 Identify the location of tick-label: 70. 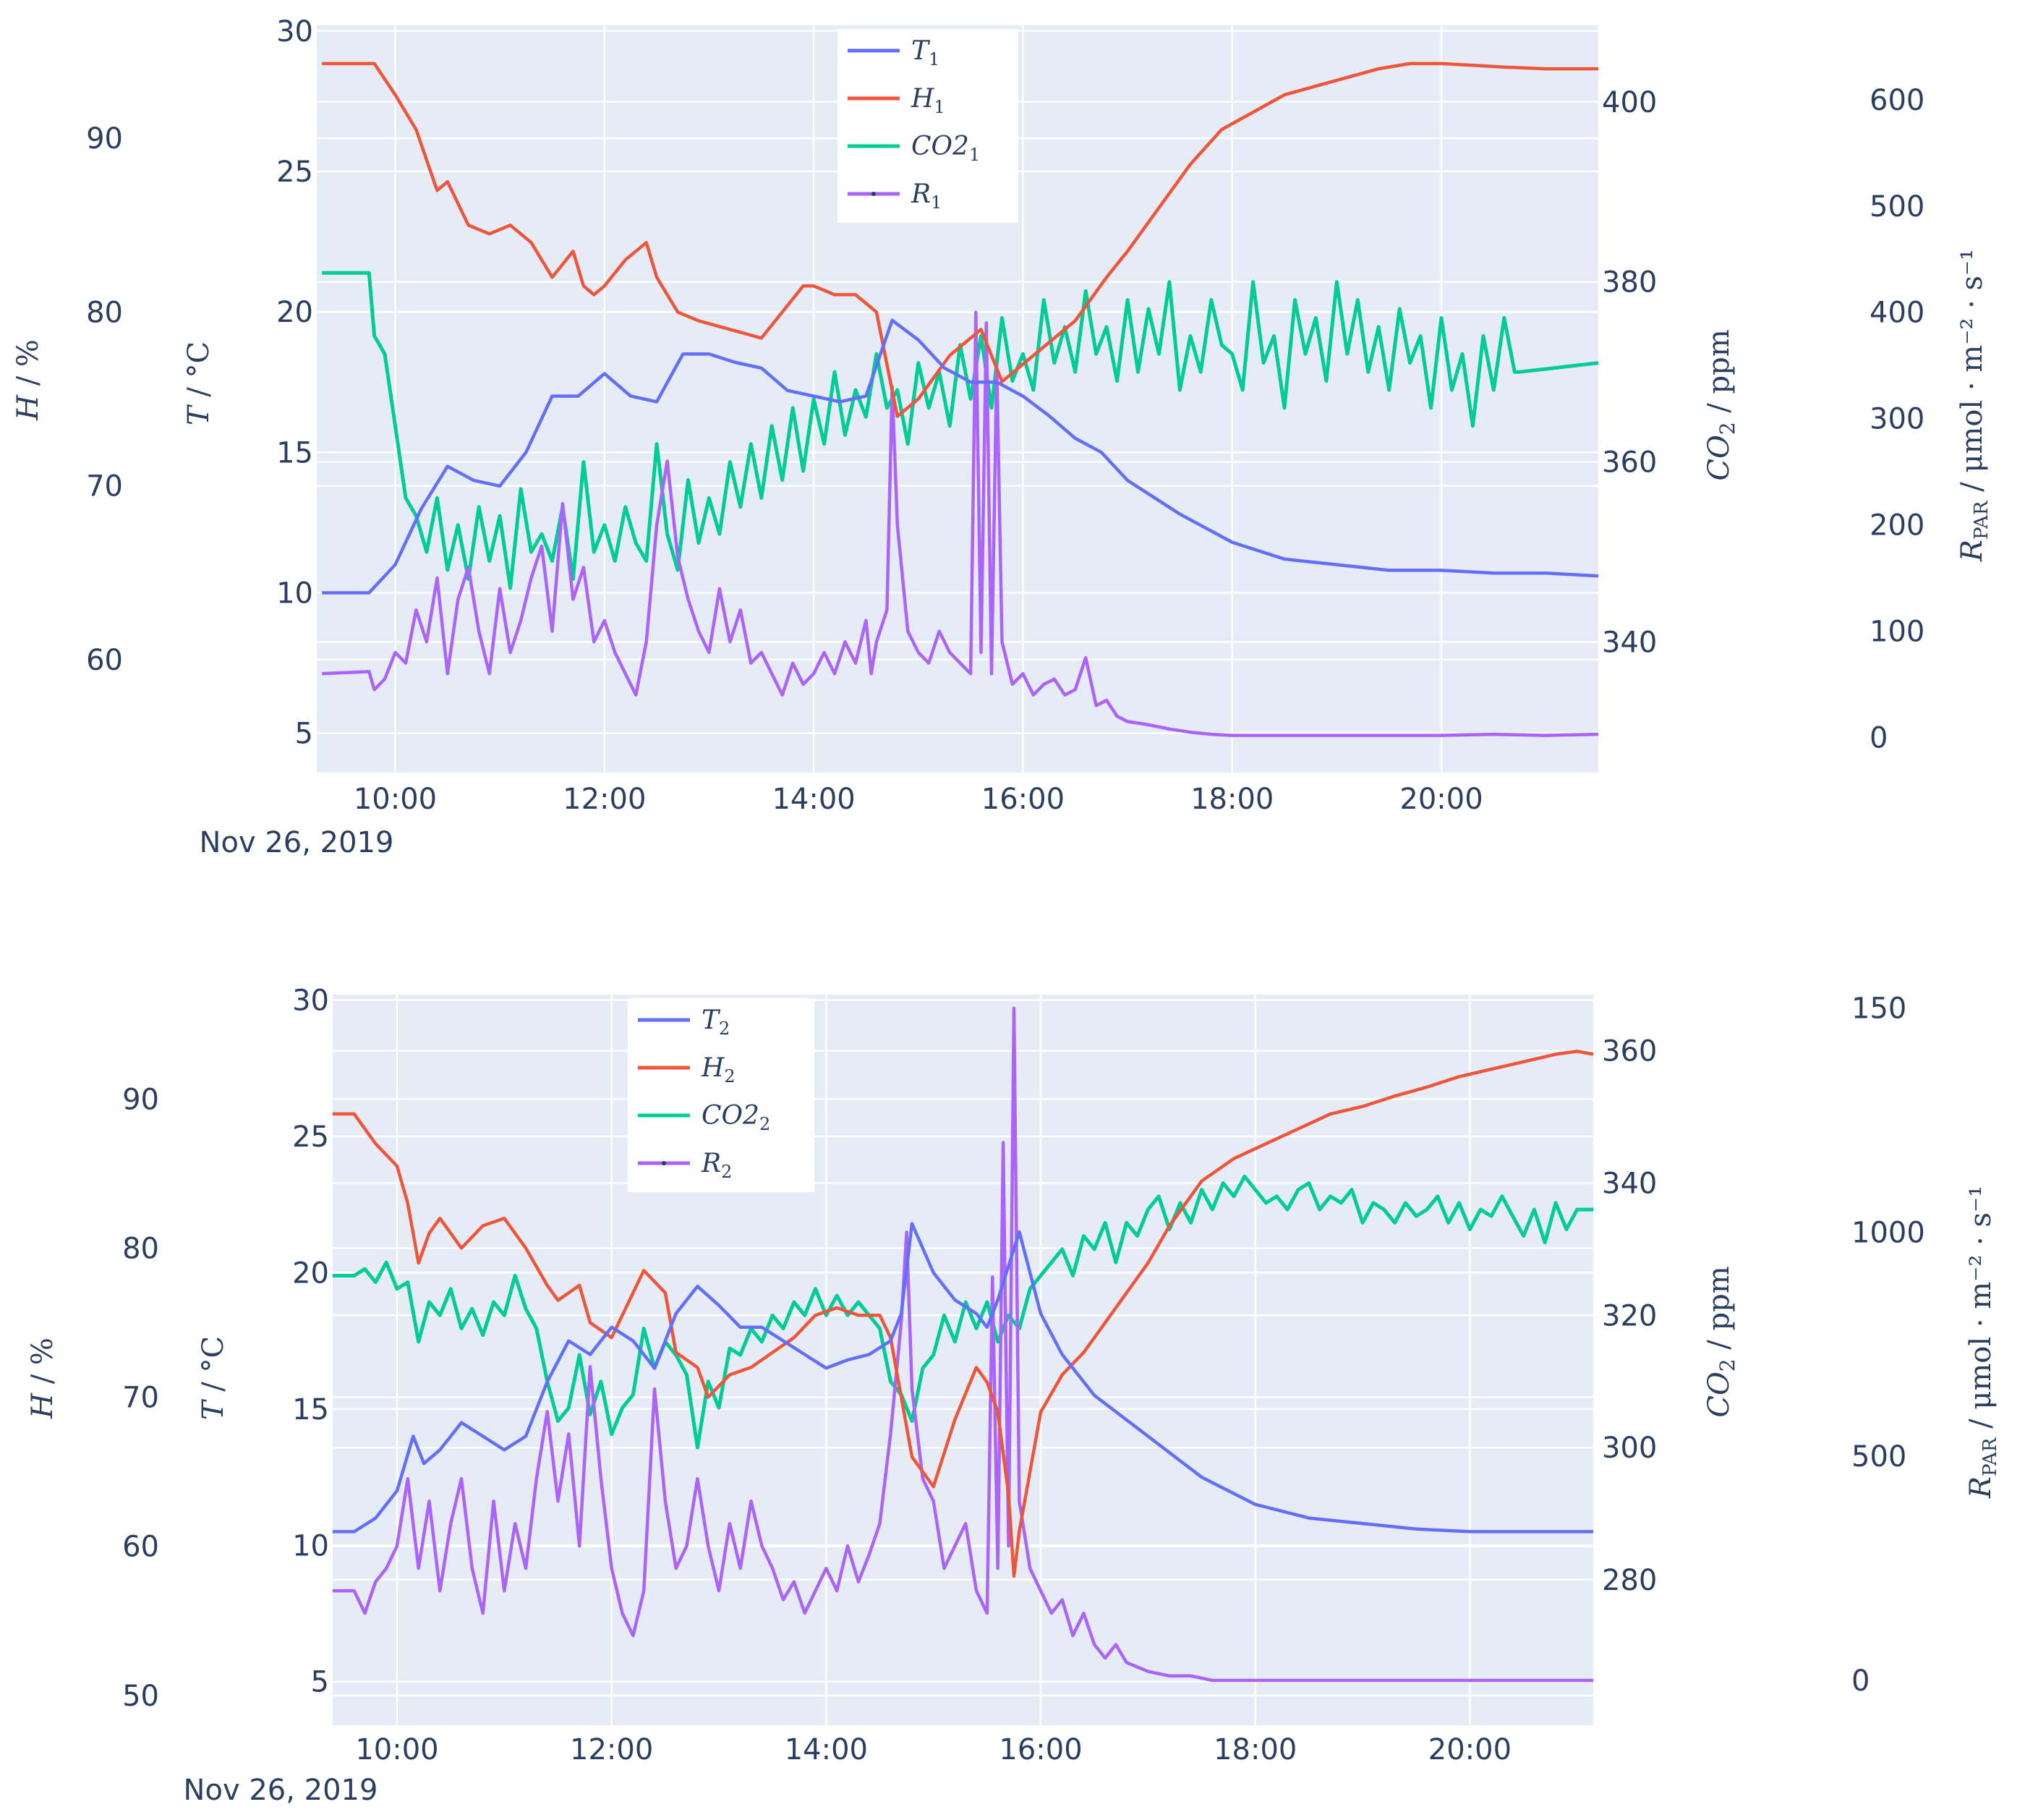
(140, 1398).